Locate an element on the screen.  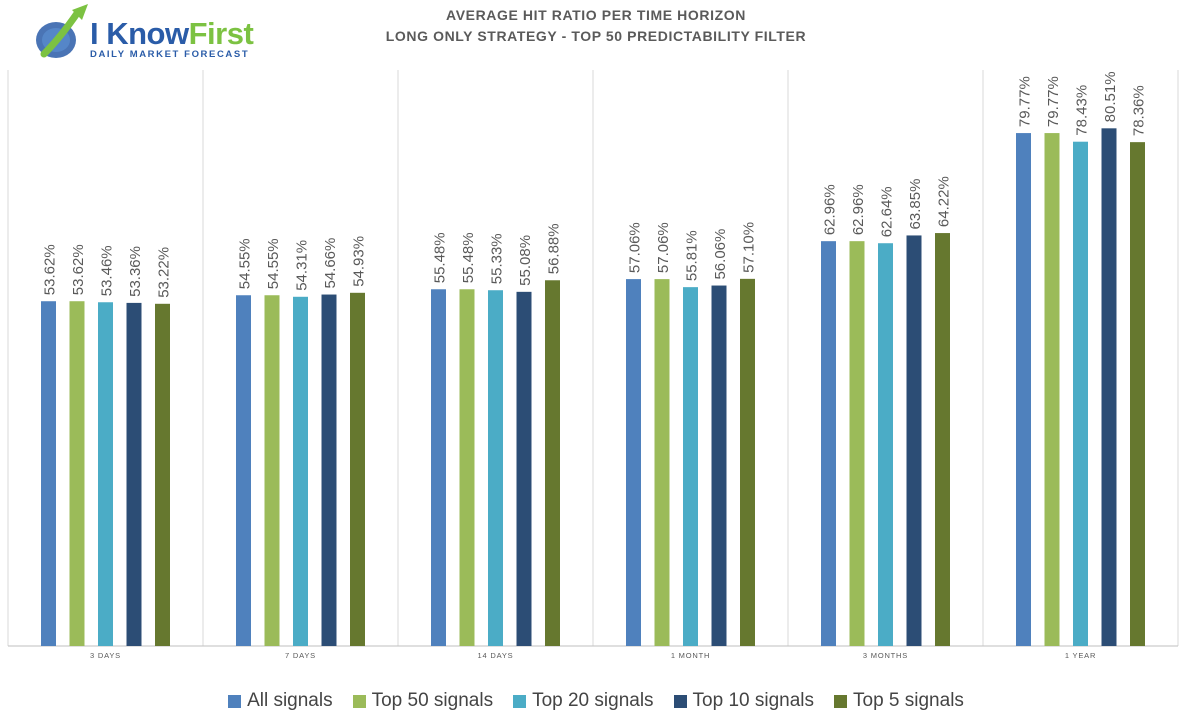
x-tick-label: 7 DAYS is located at coordinates (300, 655).